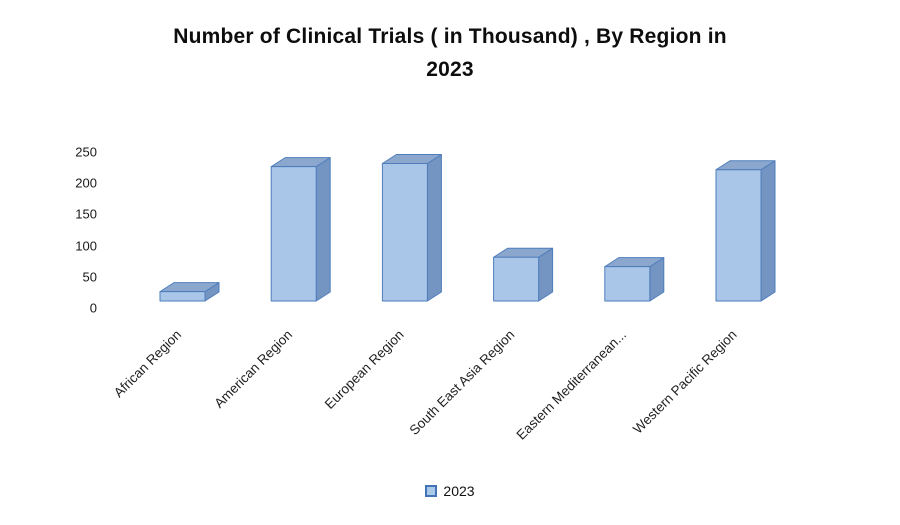 This screenshot has width=900, height=525. I want to click on bar-african-region, so click(189, 292).